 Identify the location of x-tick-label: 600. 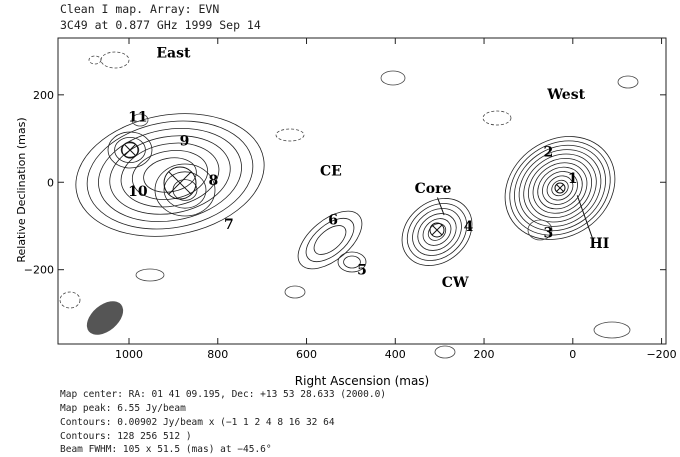
(306, 354).